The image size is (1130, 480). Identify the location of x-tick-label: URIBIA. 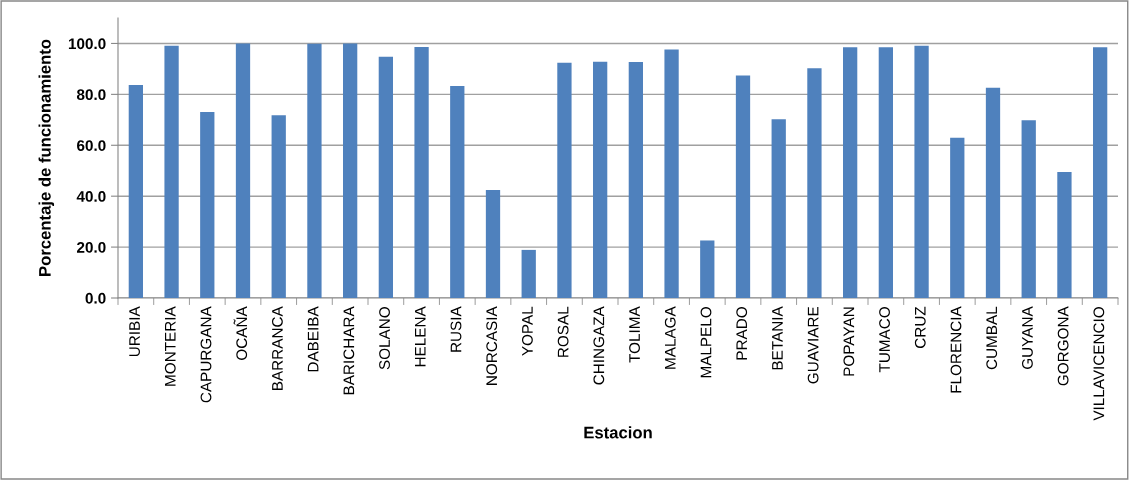
(134, 331).